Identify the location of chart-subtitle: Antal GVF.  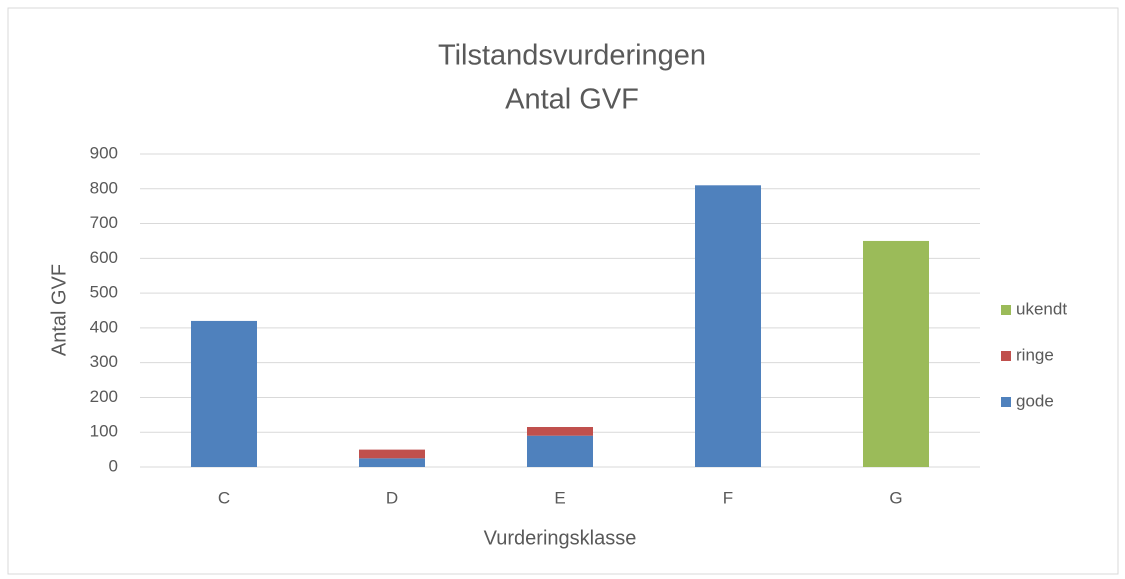
(572, 100).